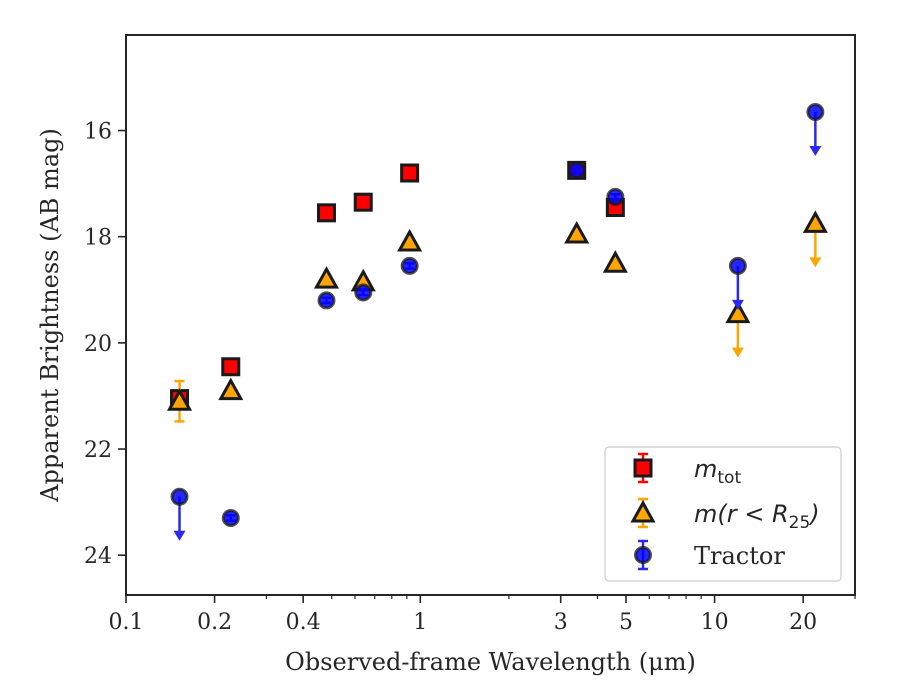 This screenshot has height=700, width=900. What do you see at coordinates (50, 315) in the screenshot?
I see `y-axis-label: Apparent Brightness (AB mag)` at bounding box center [50, 315].